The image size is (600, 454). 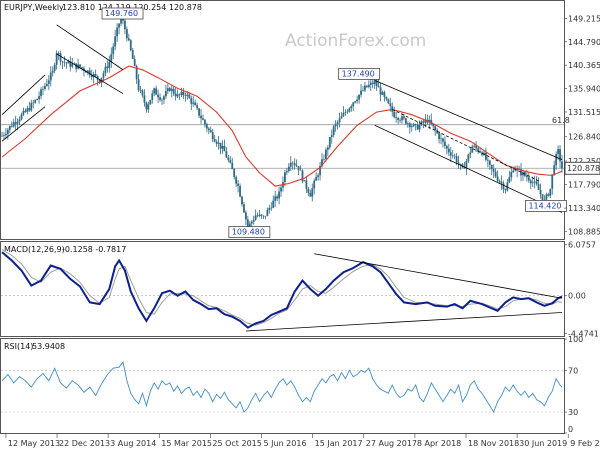 I want to click on price-y-tick-label: 131.515, so click(x=584, y=112).